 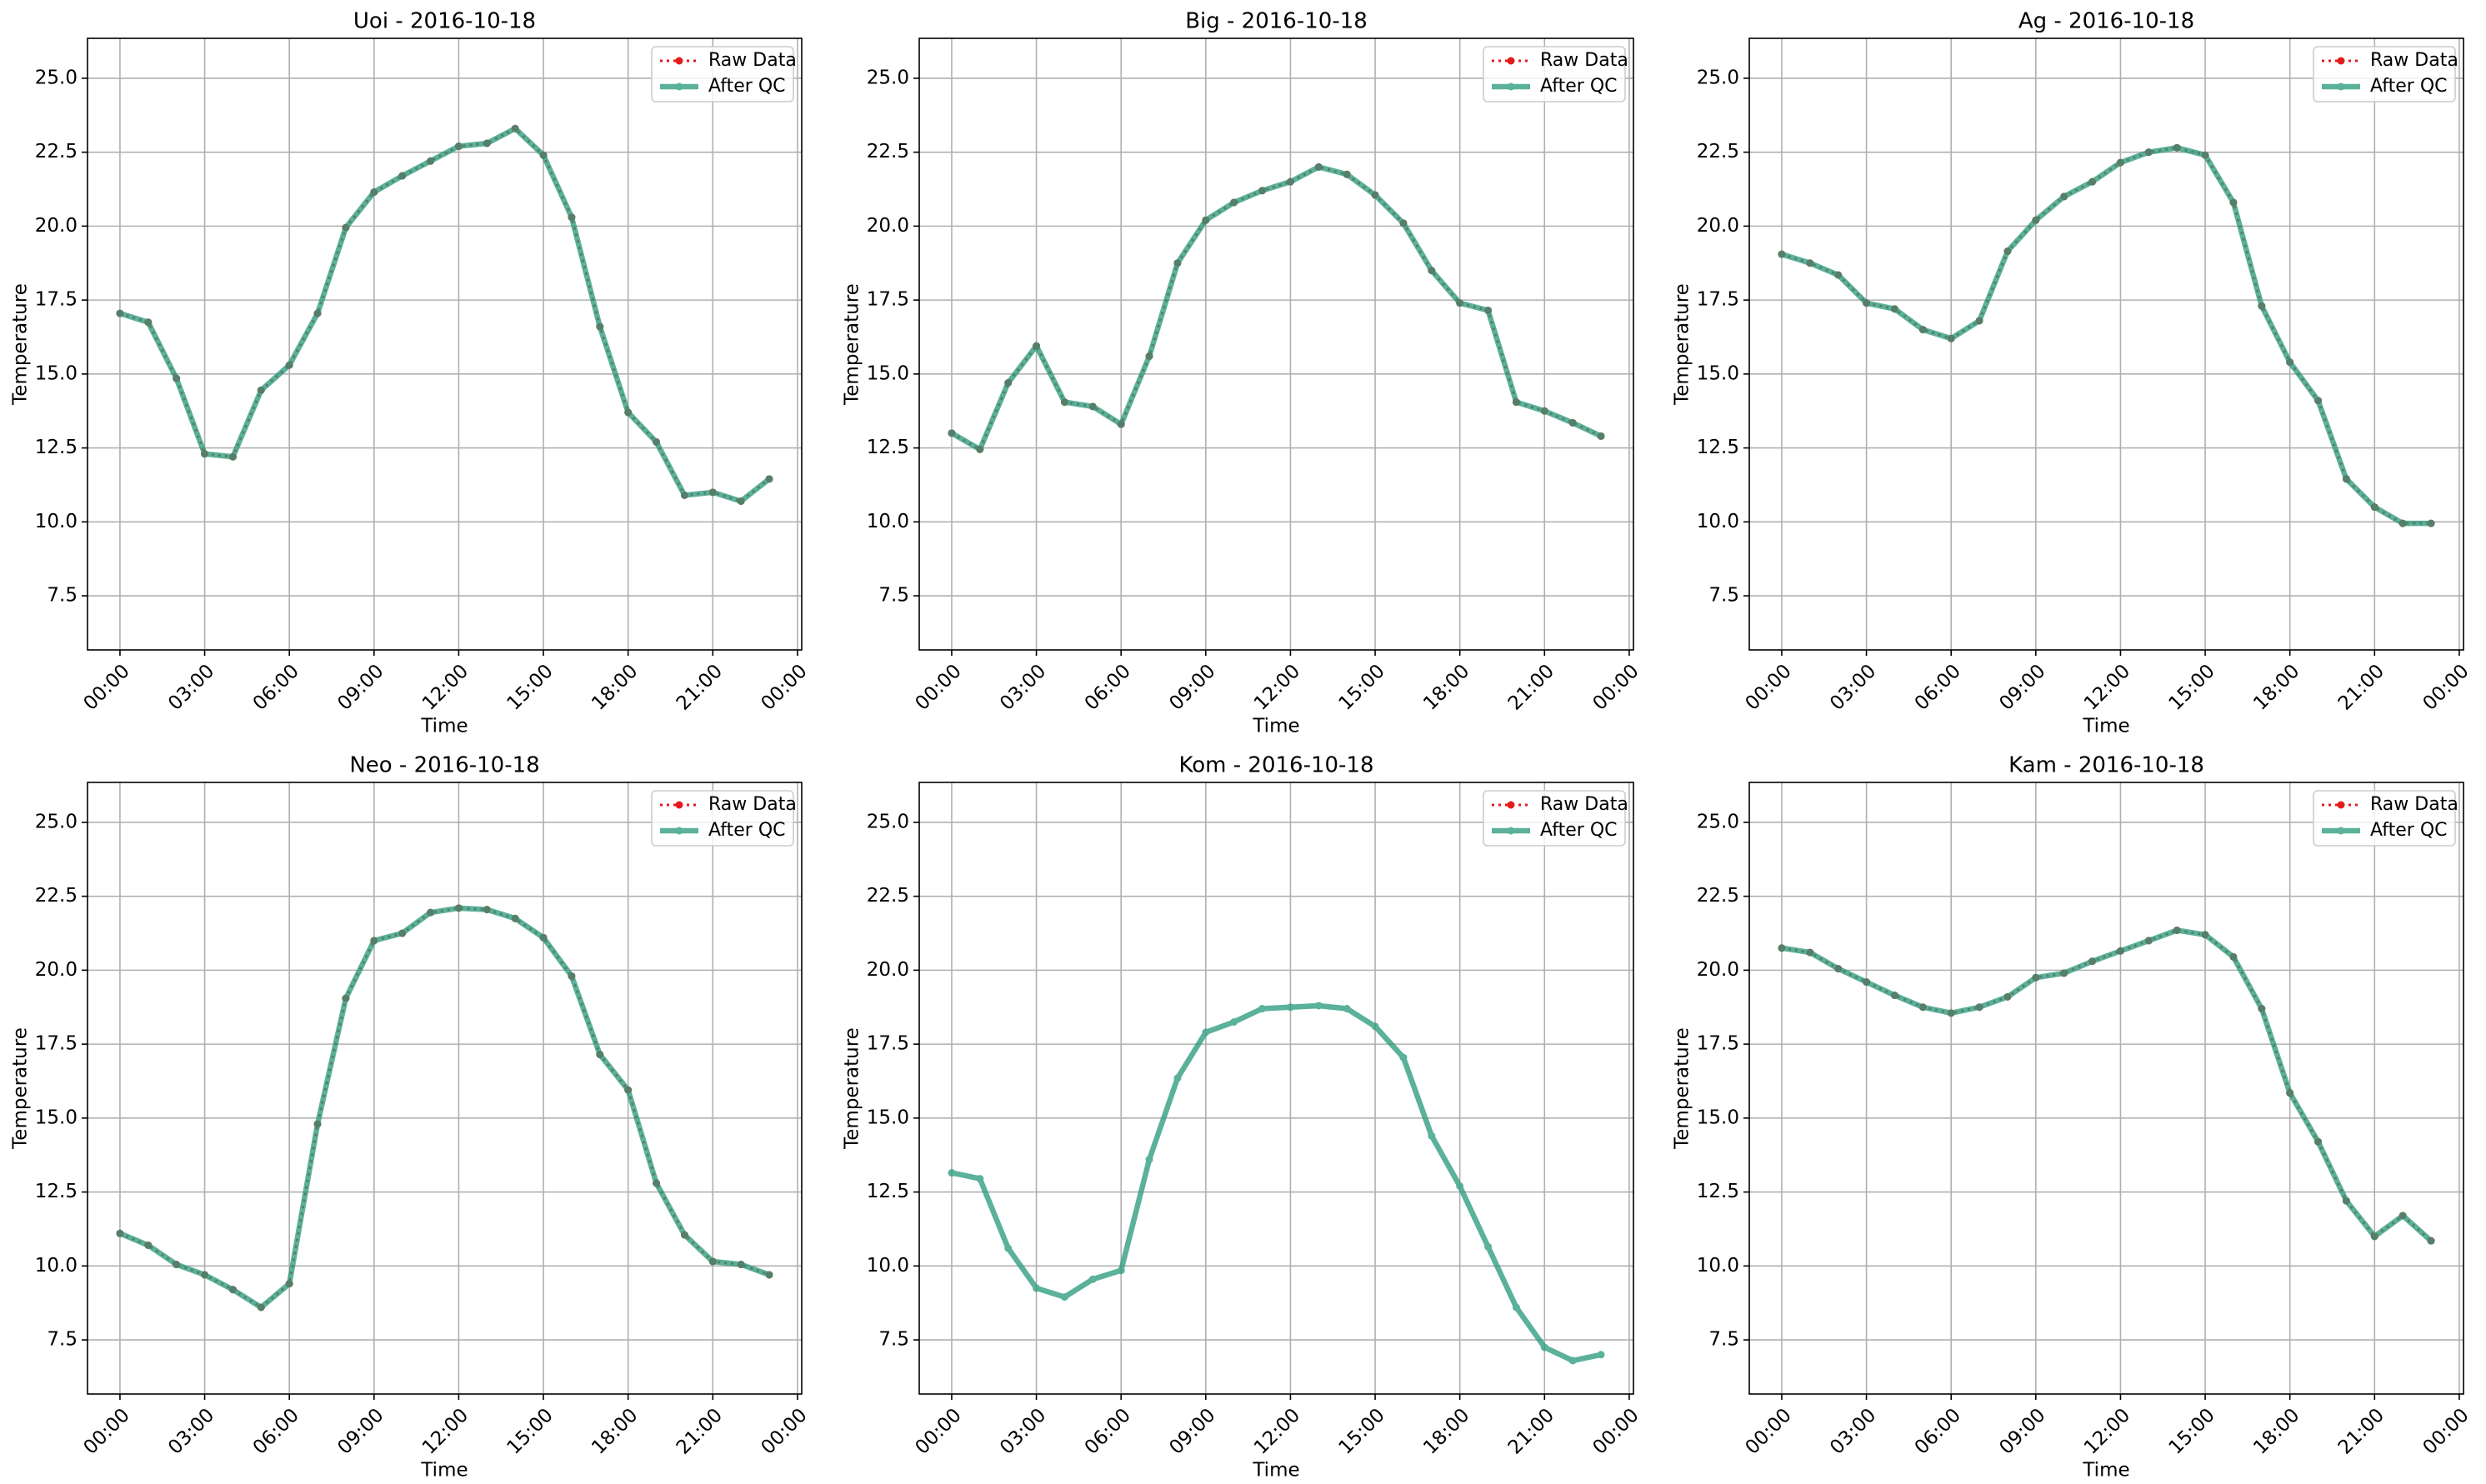 I want to click on y-tick-label: 20.0, so click(x=57, y=970).